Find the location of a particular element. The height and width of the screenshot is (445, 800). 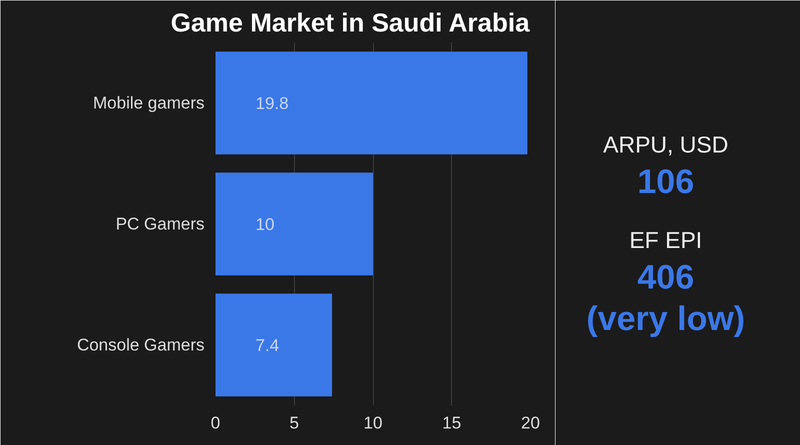

y-tick-label: Console Gamers is located at coordinates (140, 345).